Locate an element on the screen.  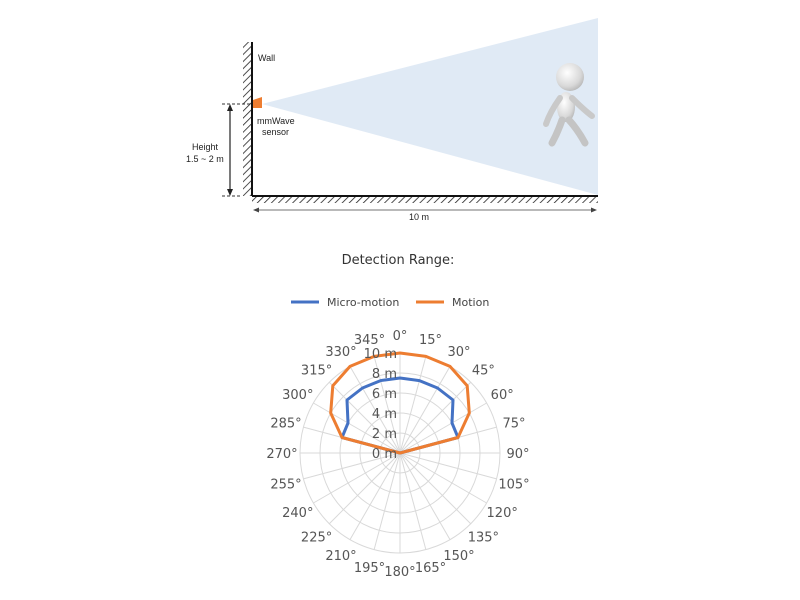
ring-tick-label: 6 m is located at coordinates (384, 394).